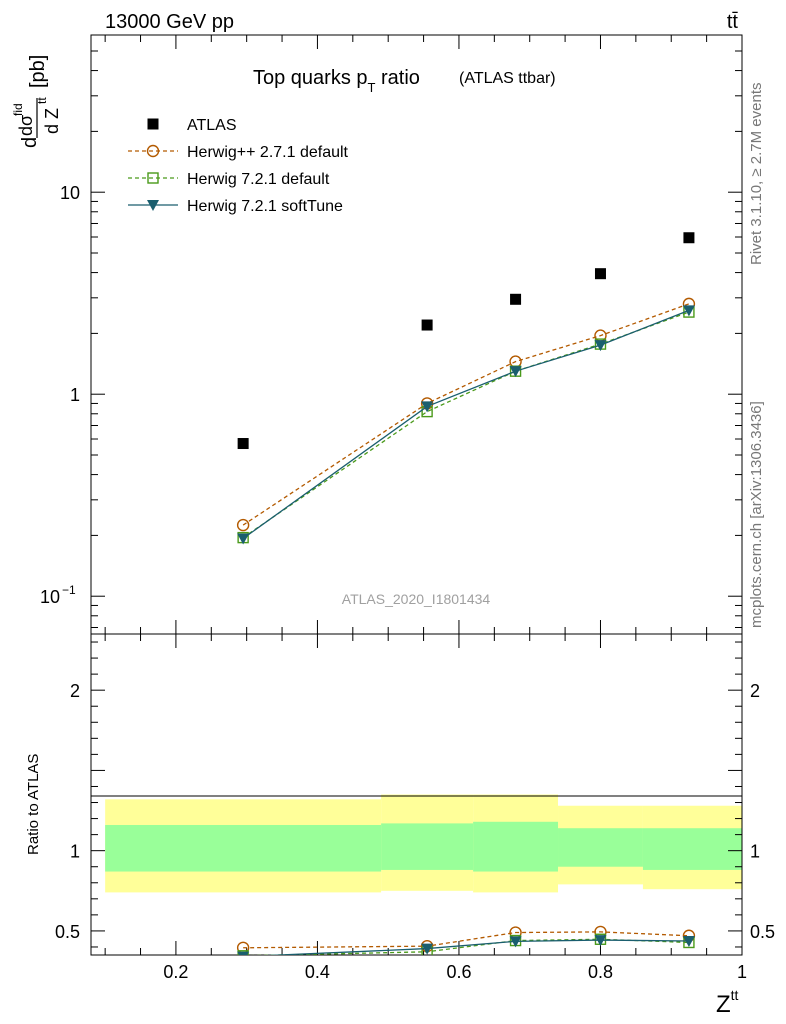 The height and width of the screenshot is (1024, 786). What do you see at coordinates (75, 395) in the screenshot?
I see `y-tick-label: 1` at bounding box center [75, 395].